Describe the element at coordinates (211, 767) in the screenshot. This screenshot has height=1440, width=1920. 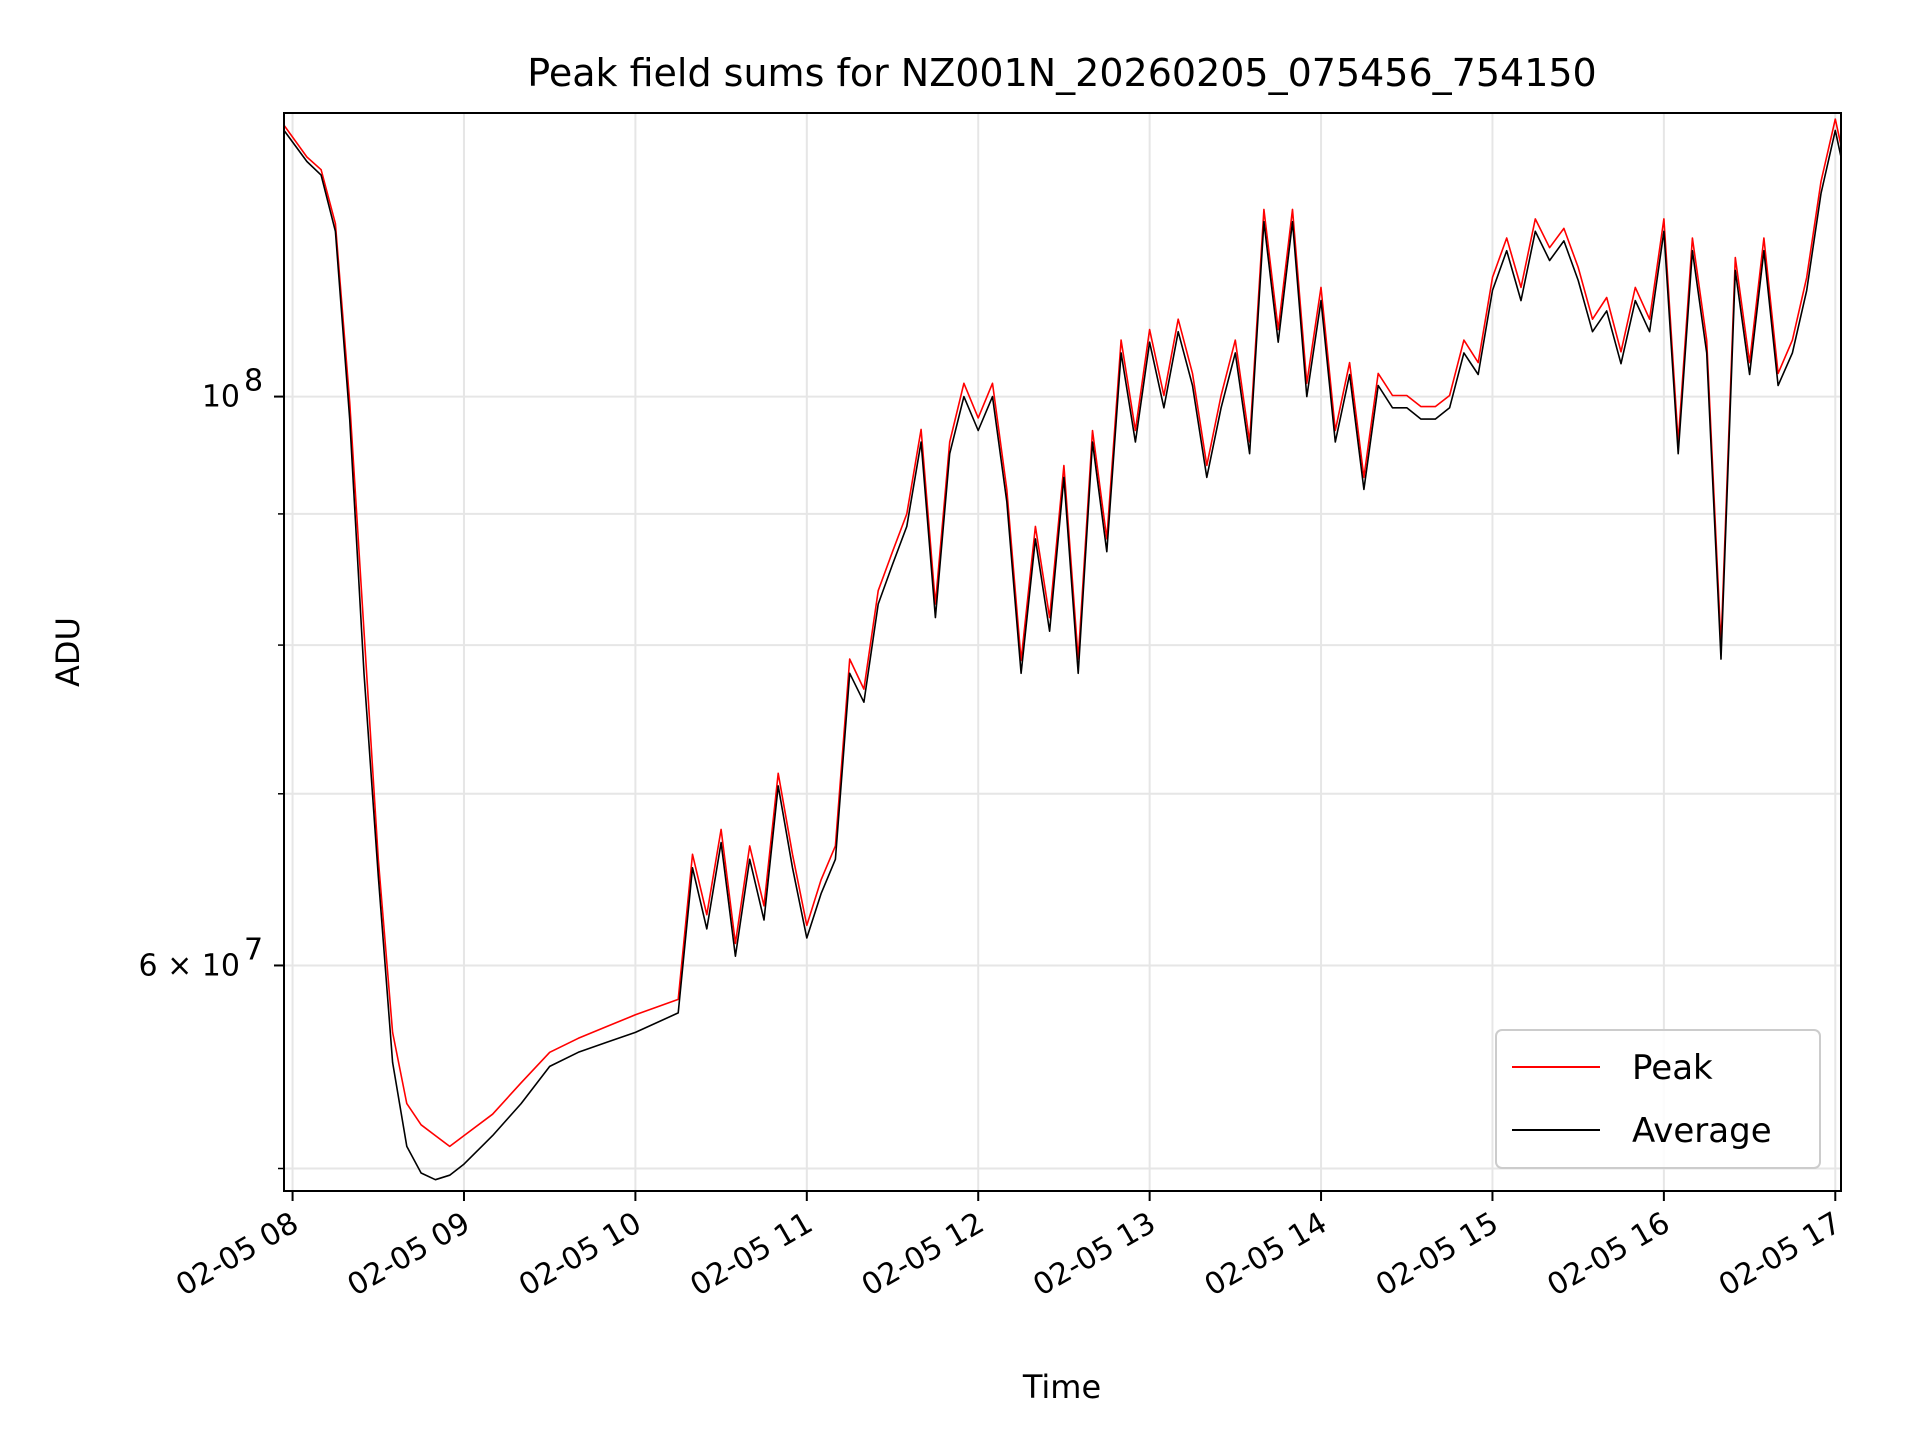
I see `y-axis-ticks: 10 8 6 × 10 7` at that location.